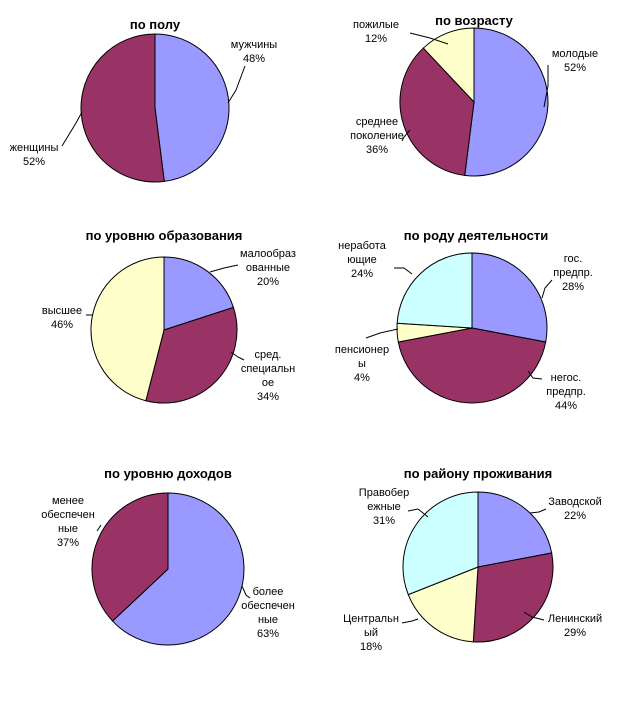 This screenshot has height=709, width=633. I want to click on pie-chart-1: по полу мужчины 48% женщины 52%, so click(143, 100).